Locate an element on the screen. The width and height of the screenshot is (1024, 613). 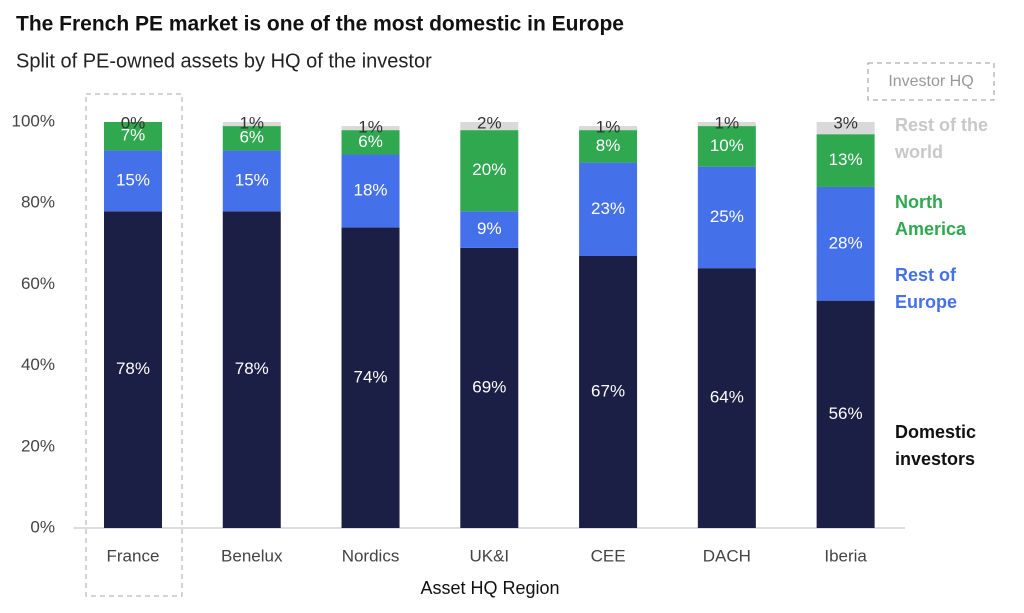
value-label: 74% is located at coordinates (371, 376).